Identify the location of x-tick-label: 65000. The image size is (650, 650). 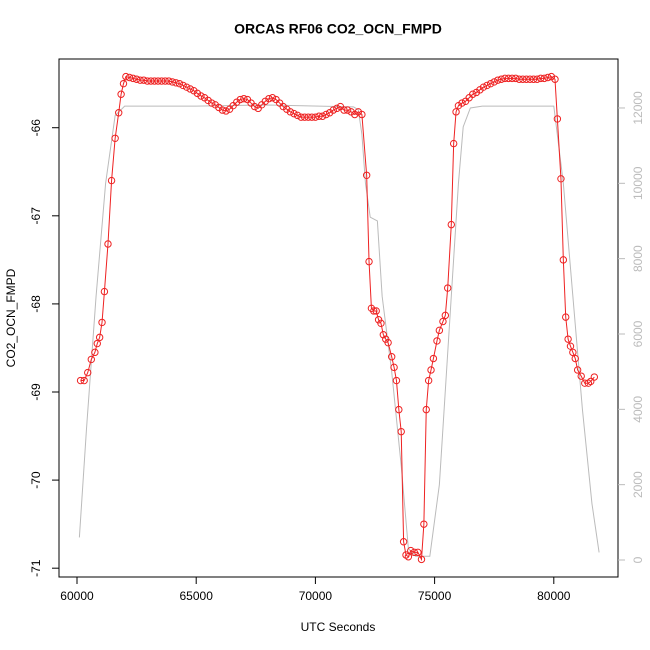
(197, 596).